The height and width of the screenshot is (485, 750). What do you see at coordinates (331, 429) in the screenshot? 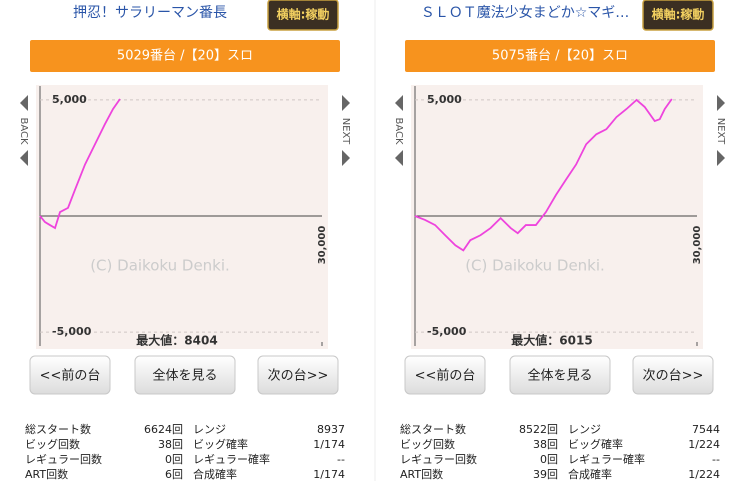
I see `stat-cell: 8937` at bounding box center [331, 429].